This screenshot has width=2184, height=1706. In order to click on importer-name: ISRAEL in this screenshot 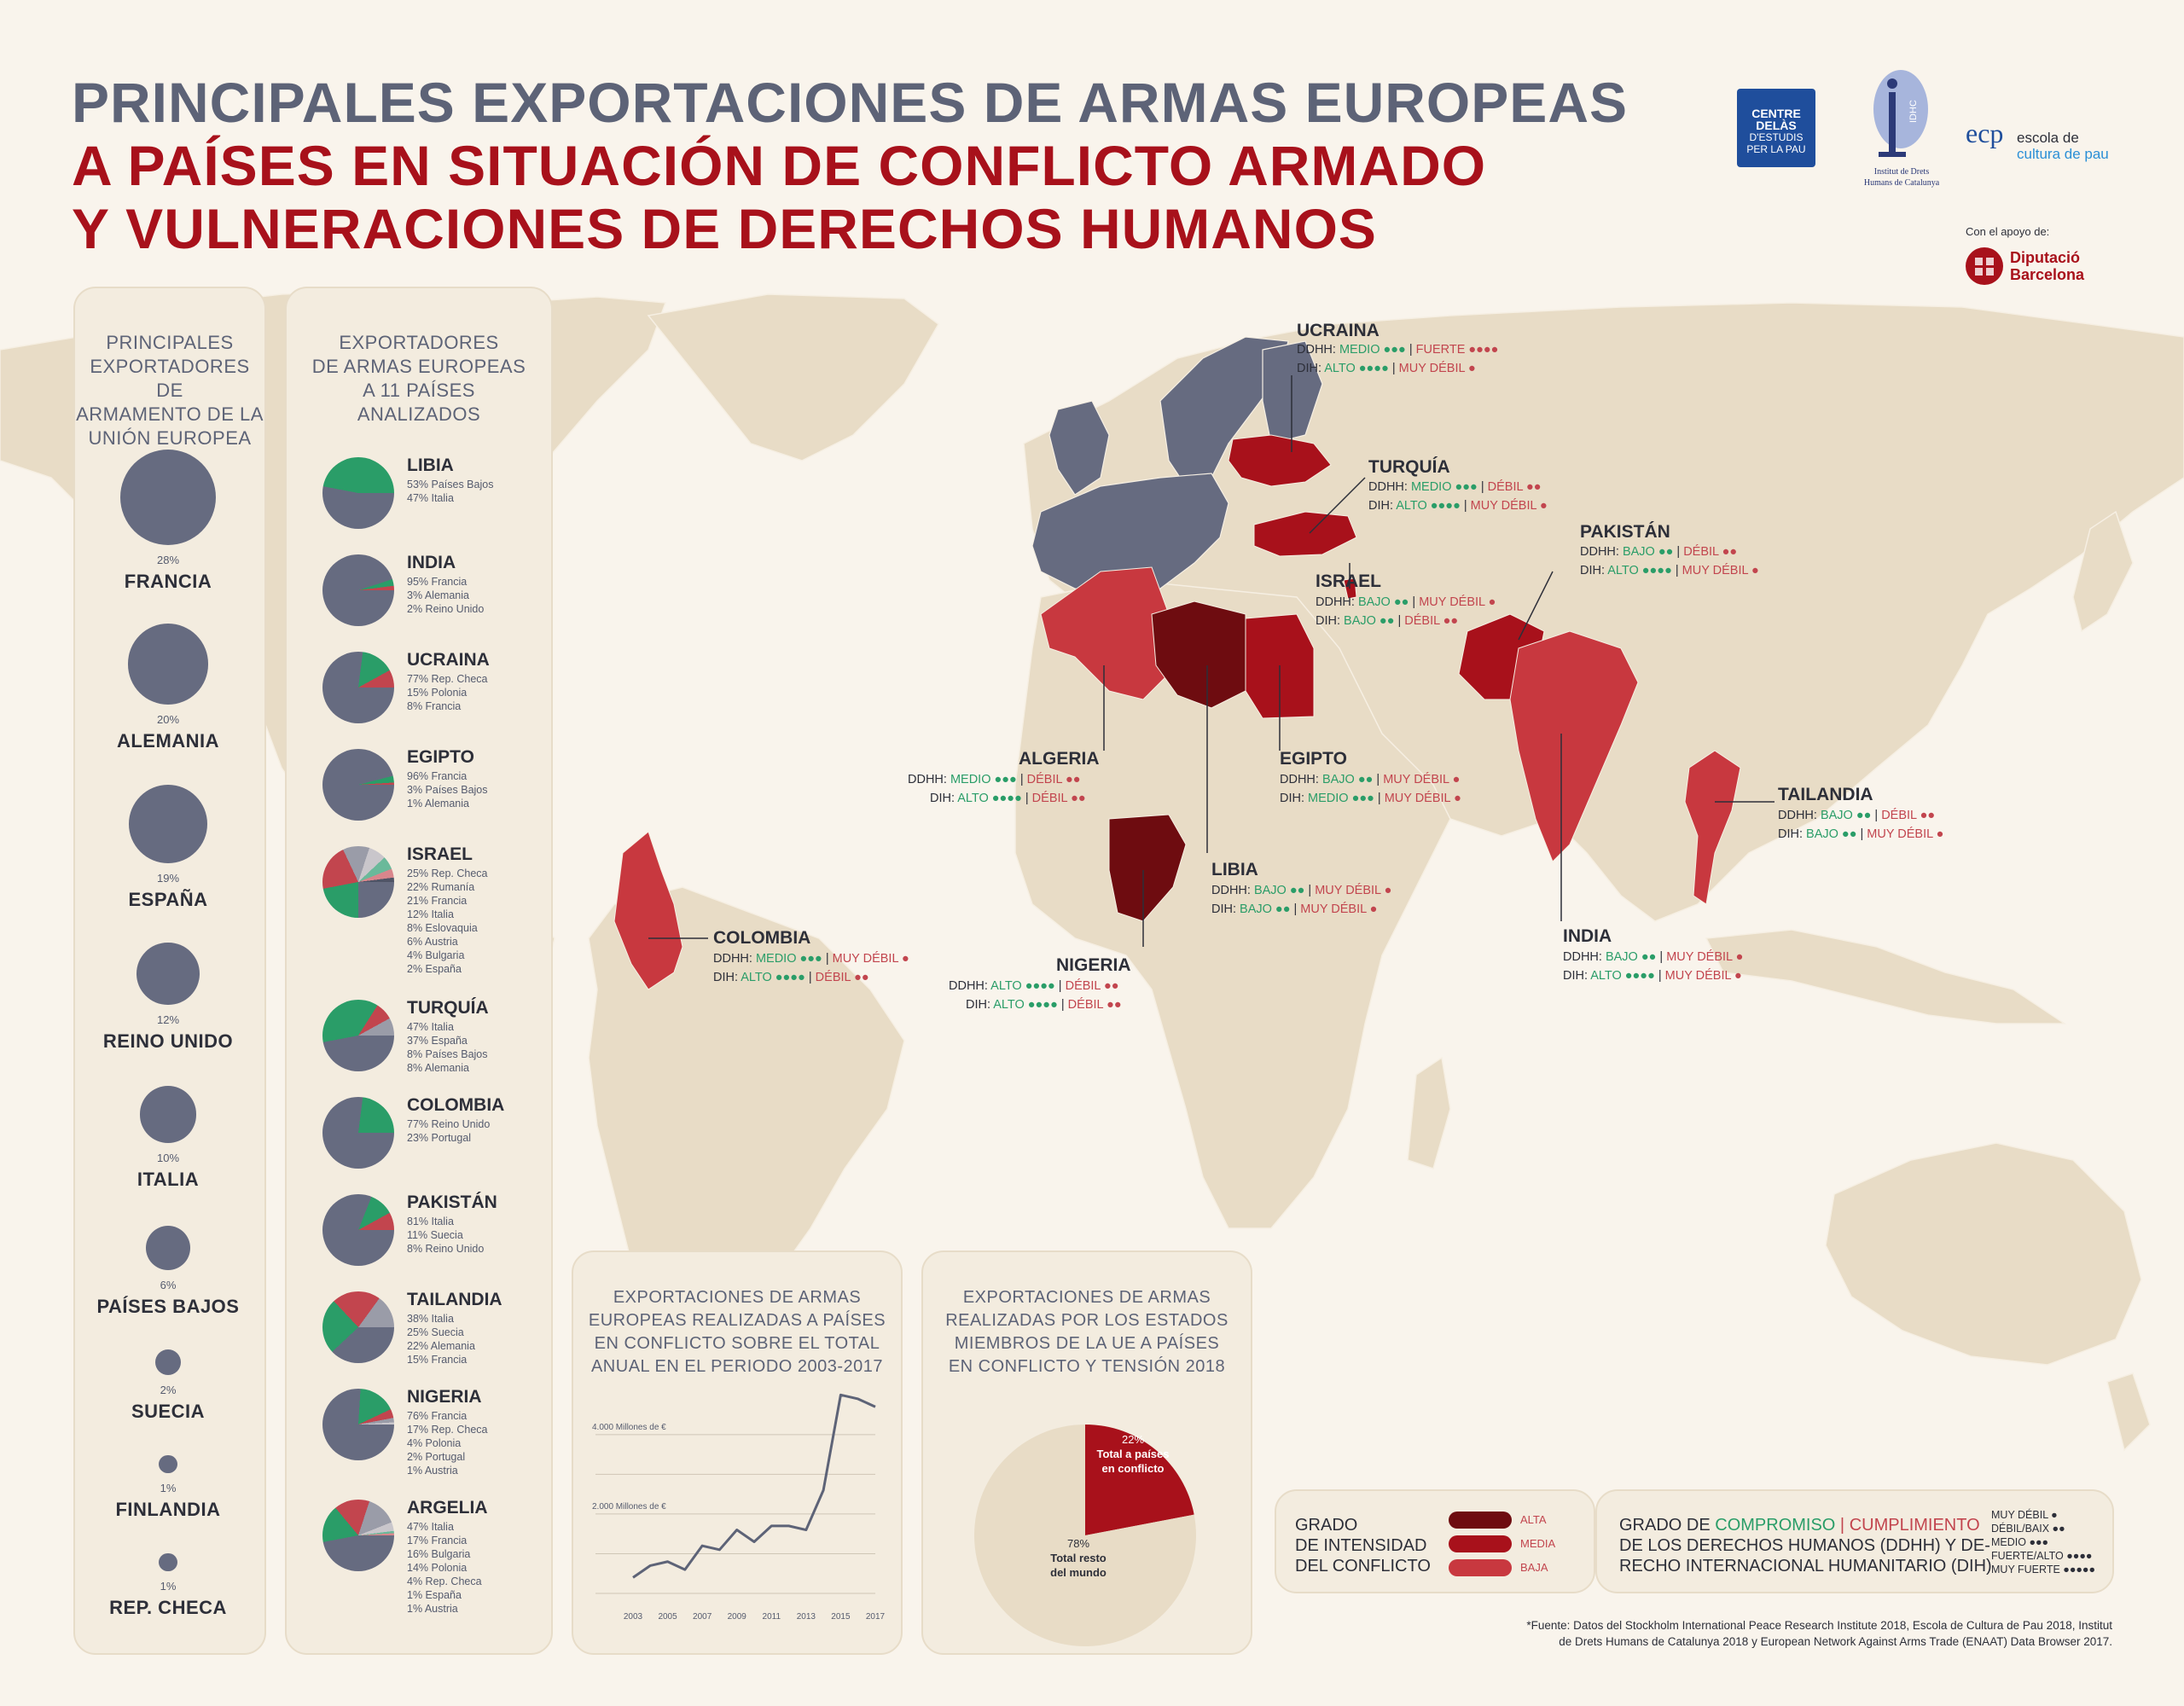, I will do `click(440, 854)`.